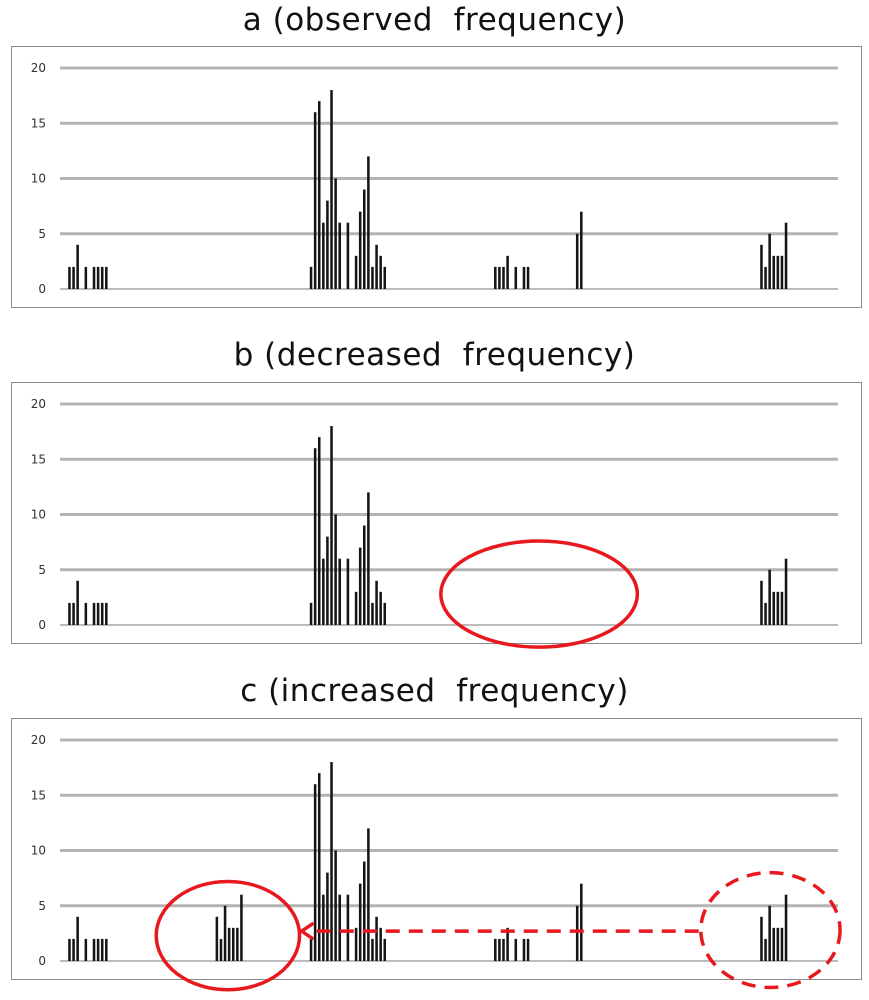  Describe the element at coordinates (38, 123) in the screenshot. I see `y-tick-label: 15` at that location.